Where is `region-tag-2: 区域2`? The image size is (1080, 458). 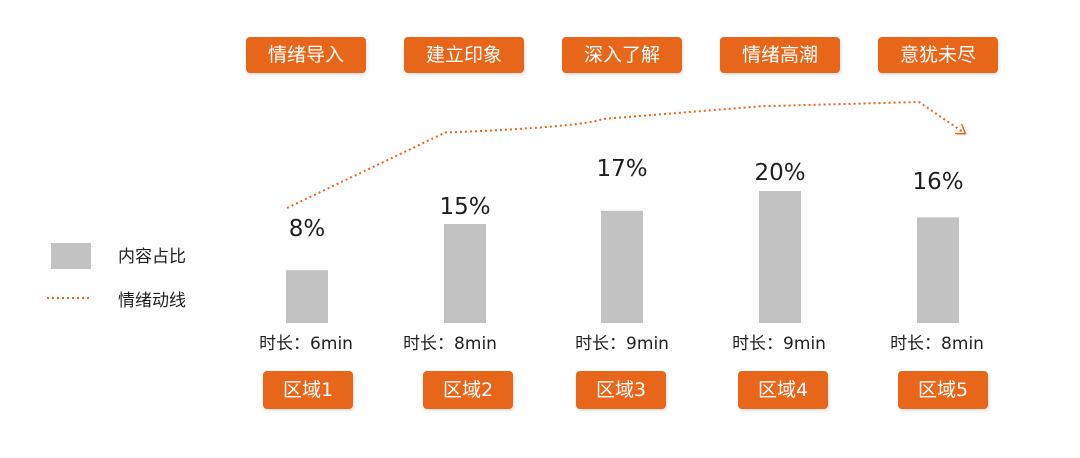
region-tag-2: 区域2 is located at coordinates (468, 390).